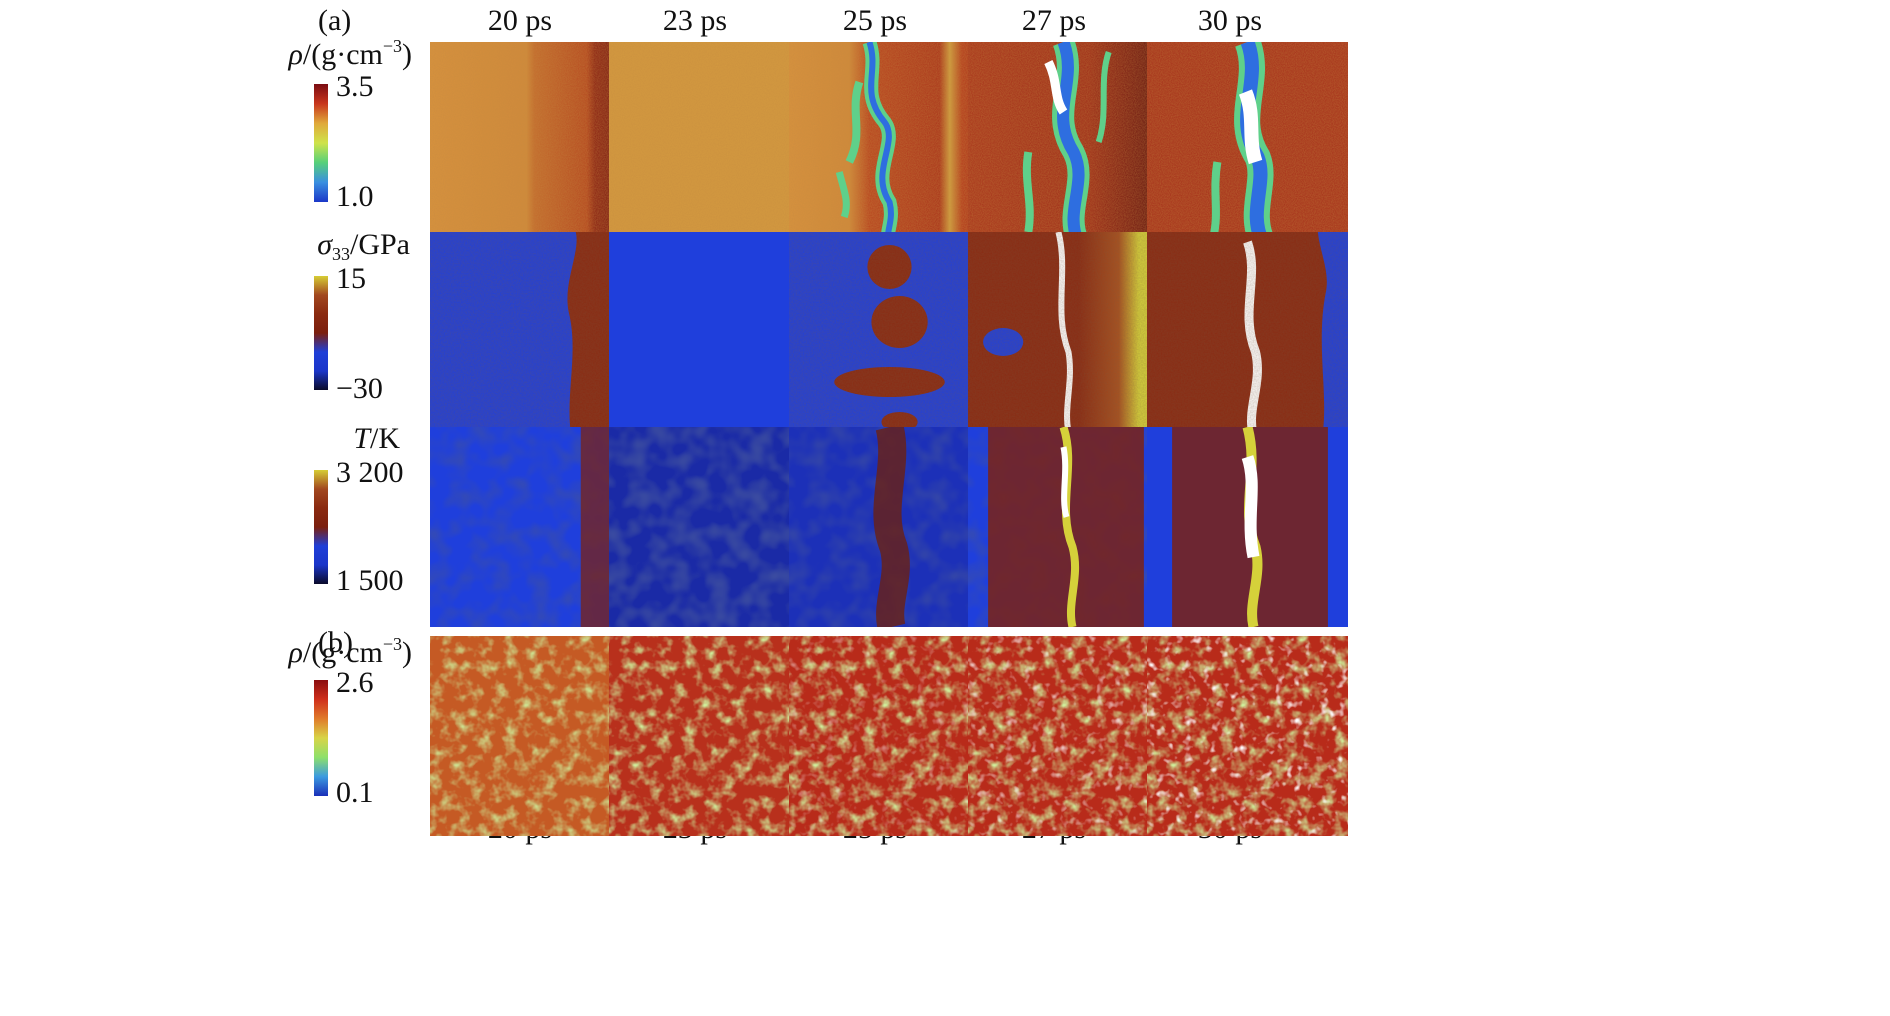 This screenshot has height=1016, width=1890. I want to click on time-label-top-1: 20 ps, so click(520, 20).